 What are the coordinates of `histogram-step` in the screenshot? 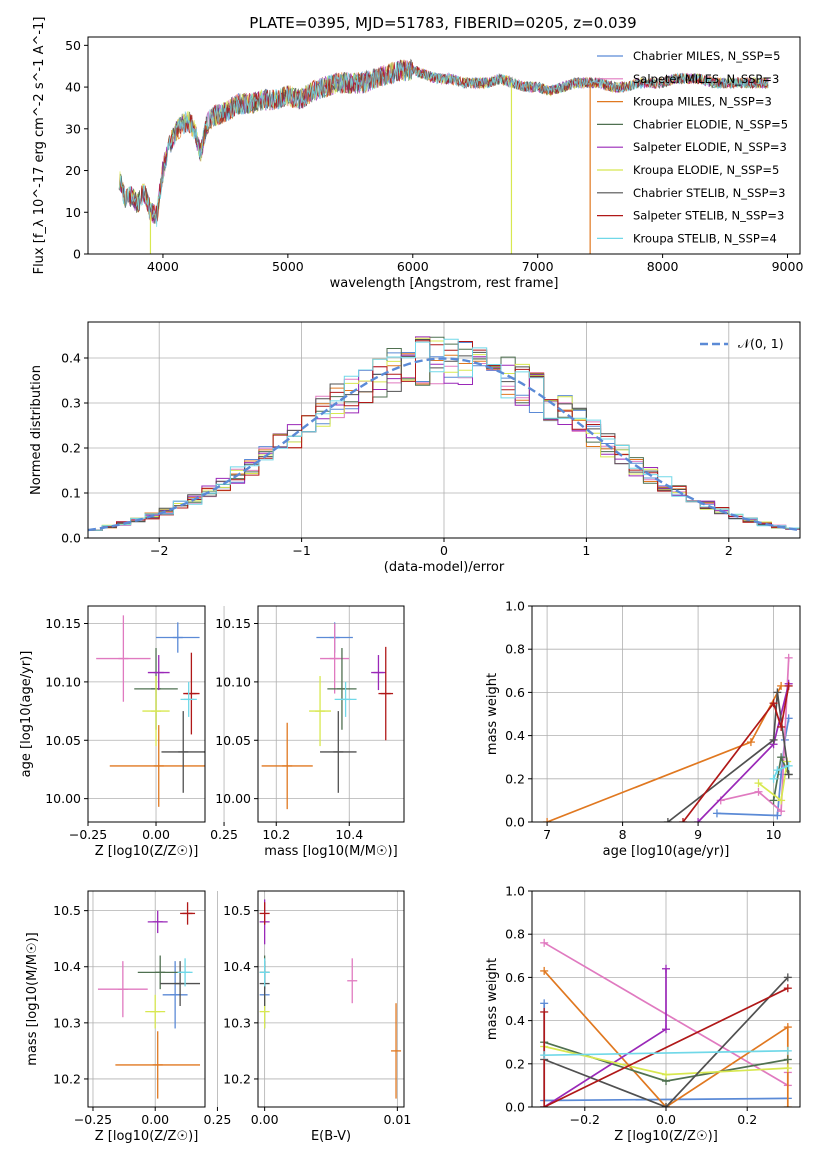 It's located at (444, 438).